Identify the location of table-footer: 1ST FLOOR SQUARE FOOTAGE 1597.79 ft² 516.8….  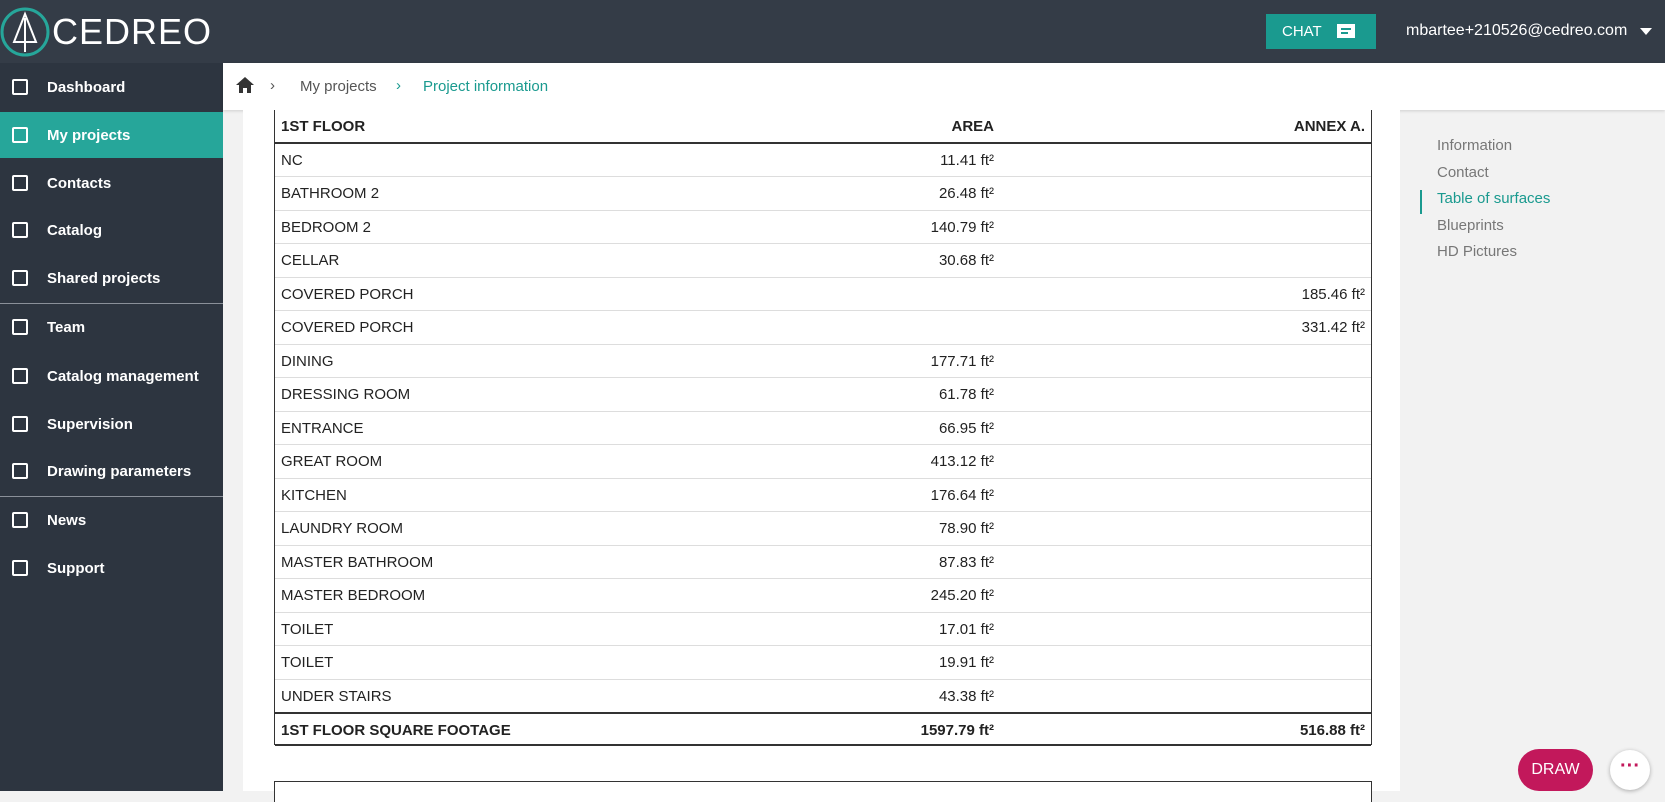
(823, 729).